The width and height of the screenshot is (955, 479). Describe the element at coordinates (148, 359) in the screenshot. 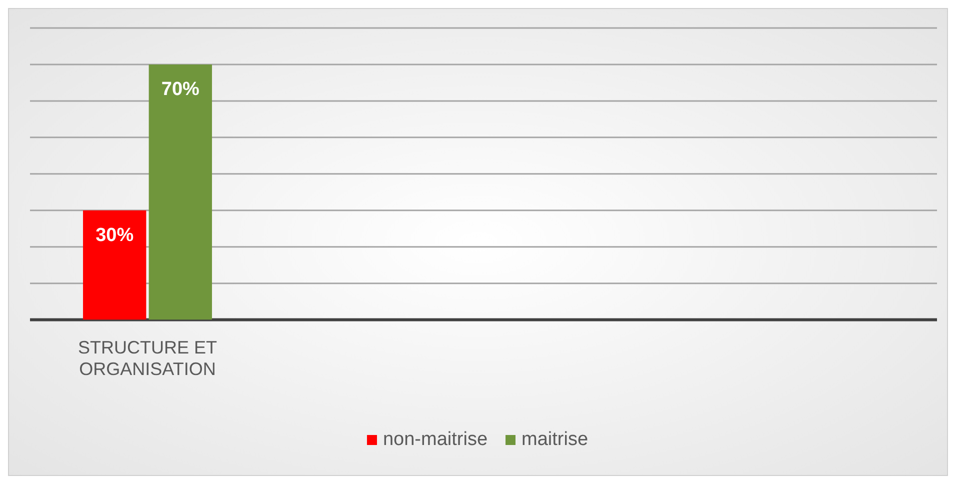

I see `x-tick-label: STRUCTURE ET ORGANISATION` at that location.